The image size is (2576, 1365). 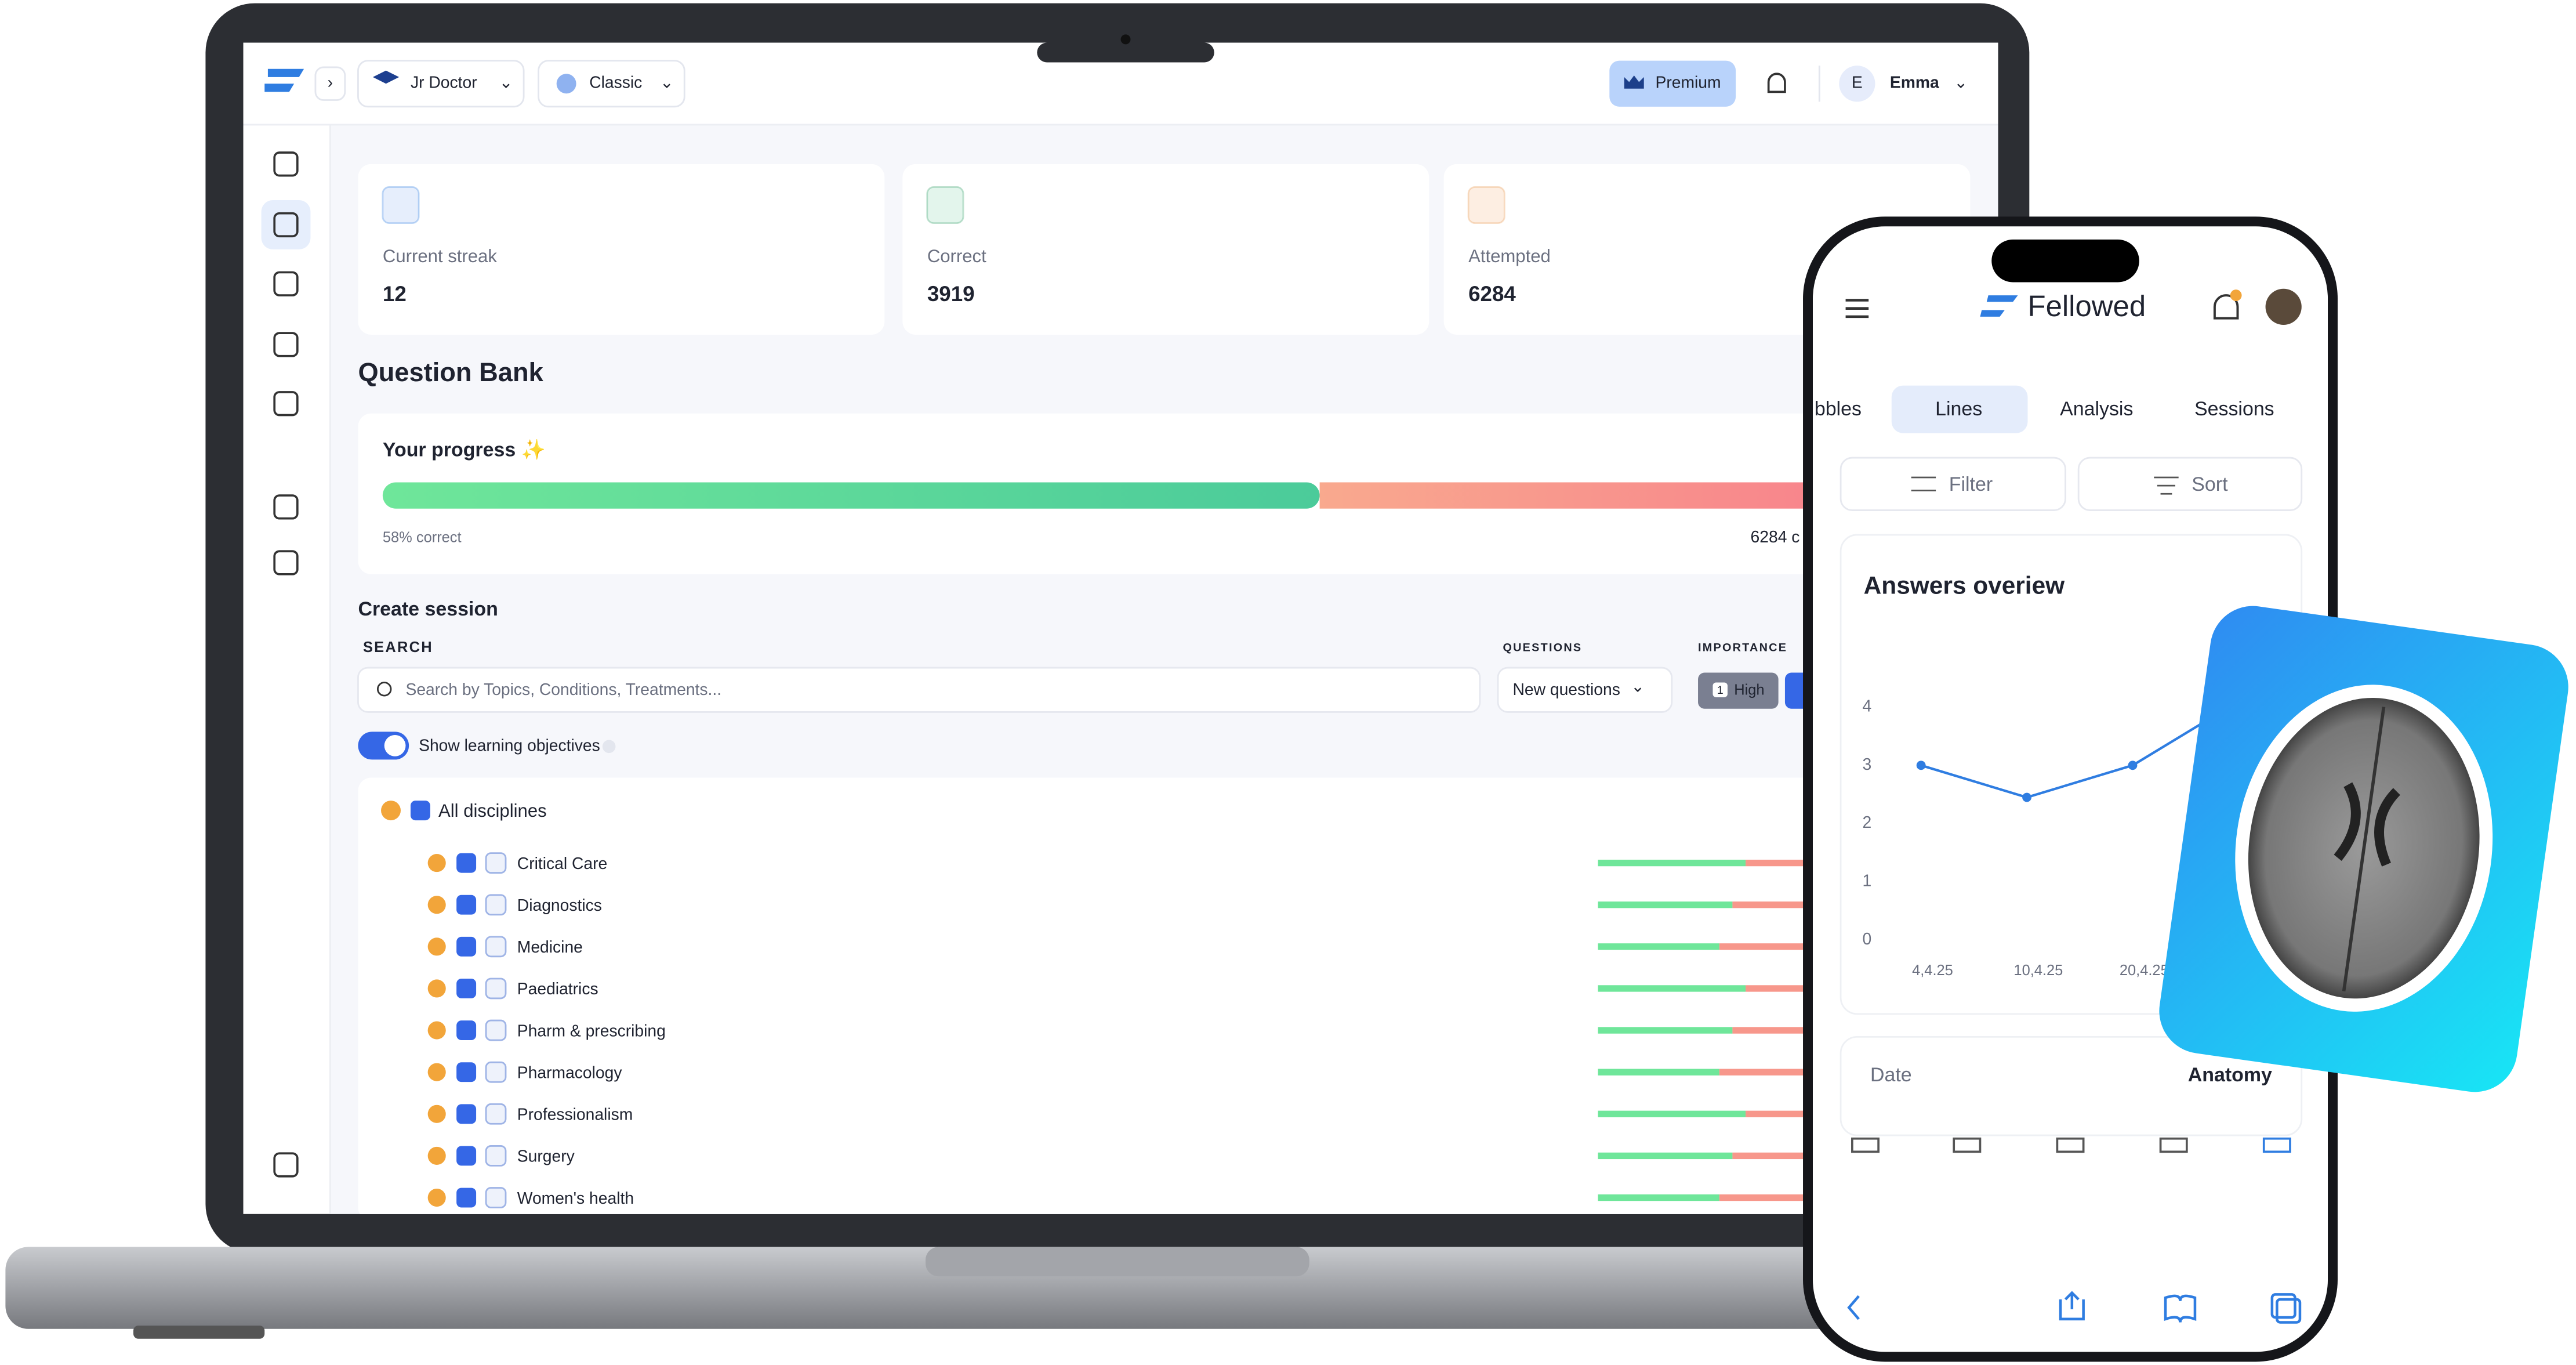 What do you see at coordinates (1720, 690) in the screenshot?
I see `importance-icon: 1` at bounding box center [1720, 690].